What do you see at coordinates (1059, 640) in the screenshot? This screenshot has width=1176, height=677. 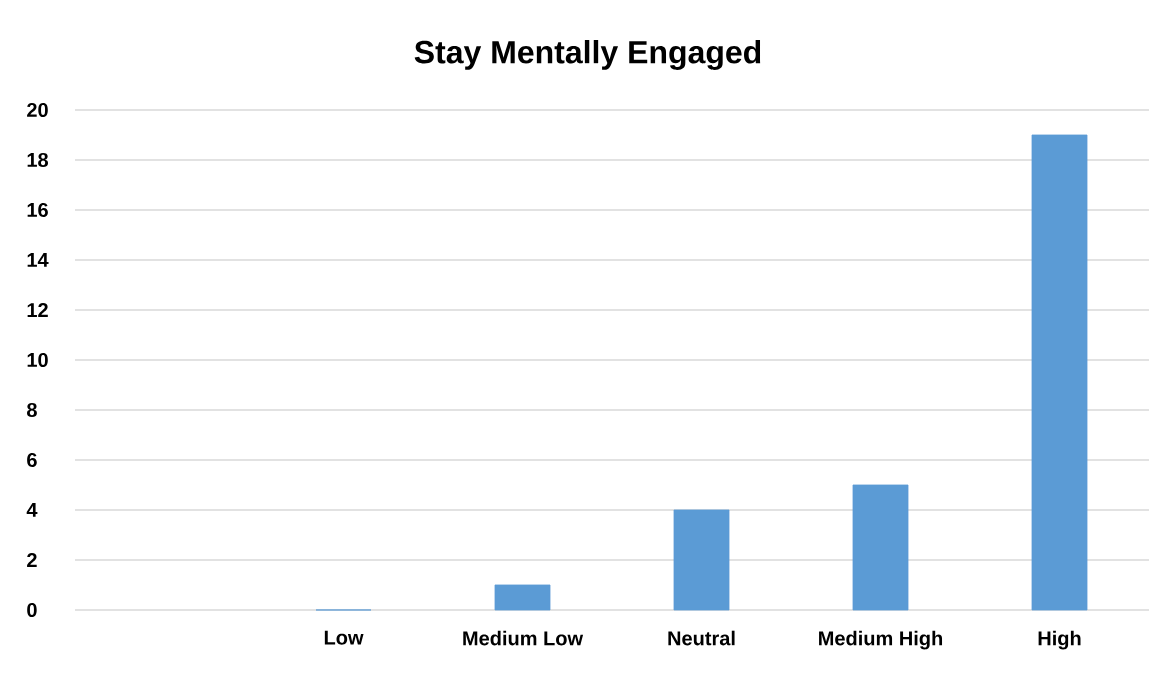 I see `x-tick-label: High` at bounding box center [1059, 640].